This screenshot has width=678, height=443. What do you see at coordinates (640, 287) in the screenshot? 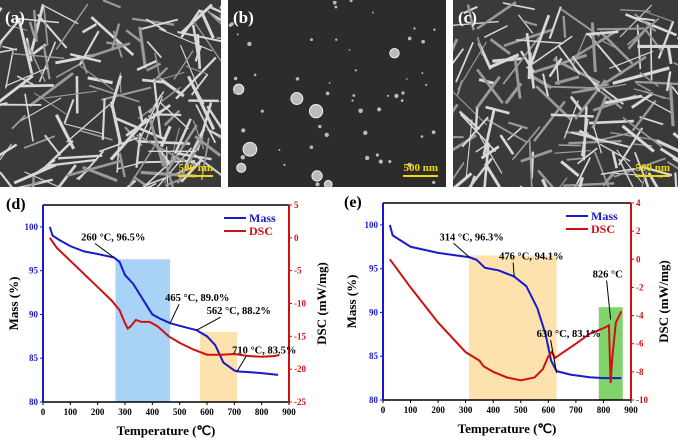
I see `y2-tick-label: -2` at bounding box center [640, 287].